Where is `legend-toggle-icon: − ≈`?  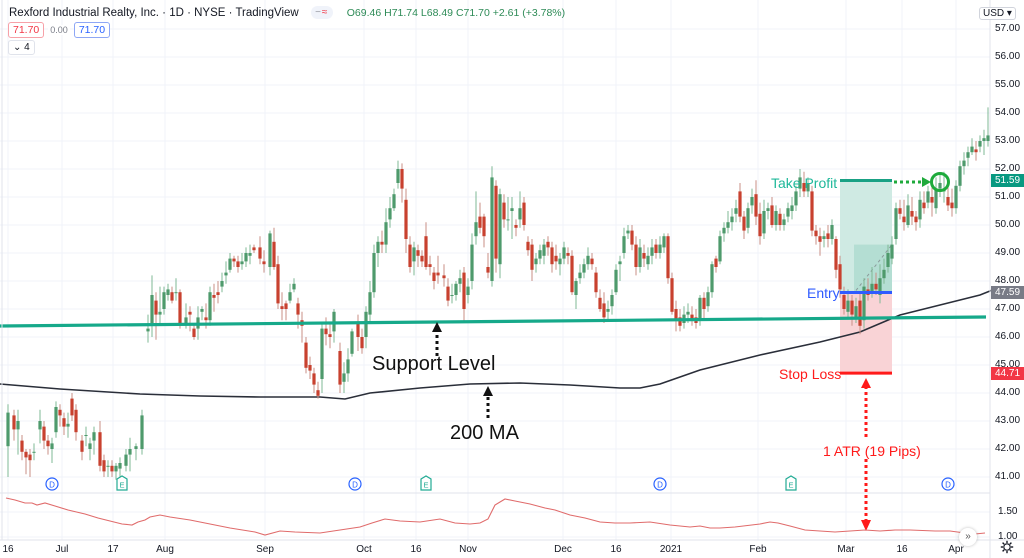
legend-toggle-icon: − ≈ is located at coordinates (321, 12).